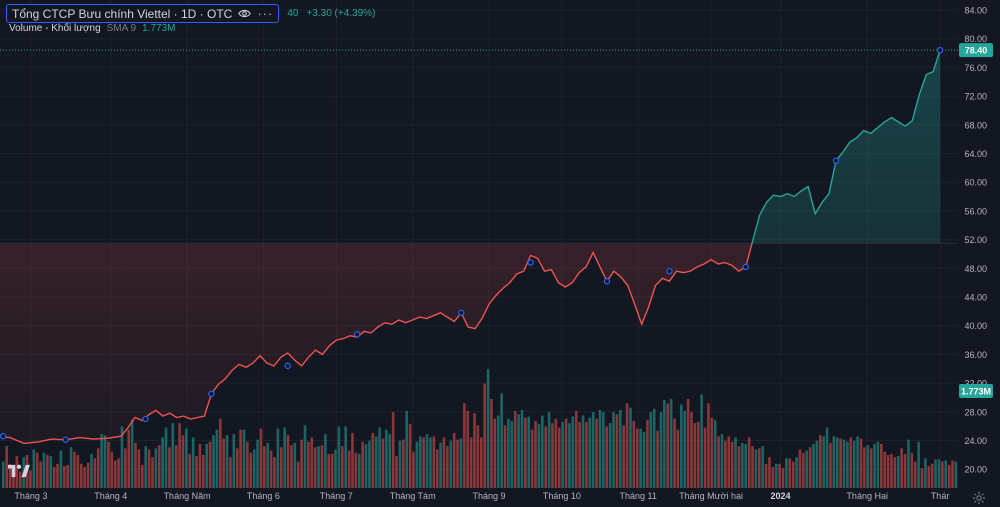 Image resolution: width=1000 pixels, height=507 pixels. Describe the element at coordinates (92, 28) in the screenshot. I see `volume-legend: Volume - Khối lượng SMA 9 1.773M` at that location.